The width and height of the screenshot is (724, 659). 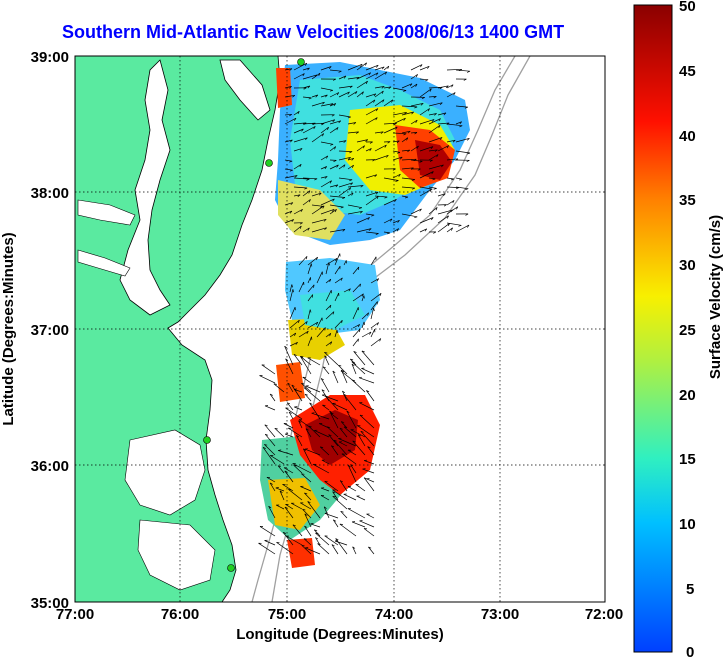 What do you see at coordinates (75, 614) in the screenshot?
I see `x-tick-label: 77:00` at bounding box center [75, 614].